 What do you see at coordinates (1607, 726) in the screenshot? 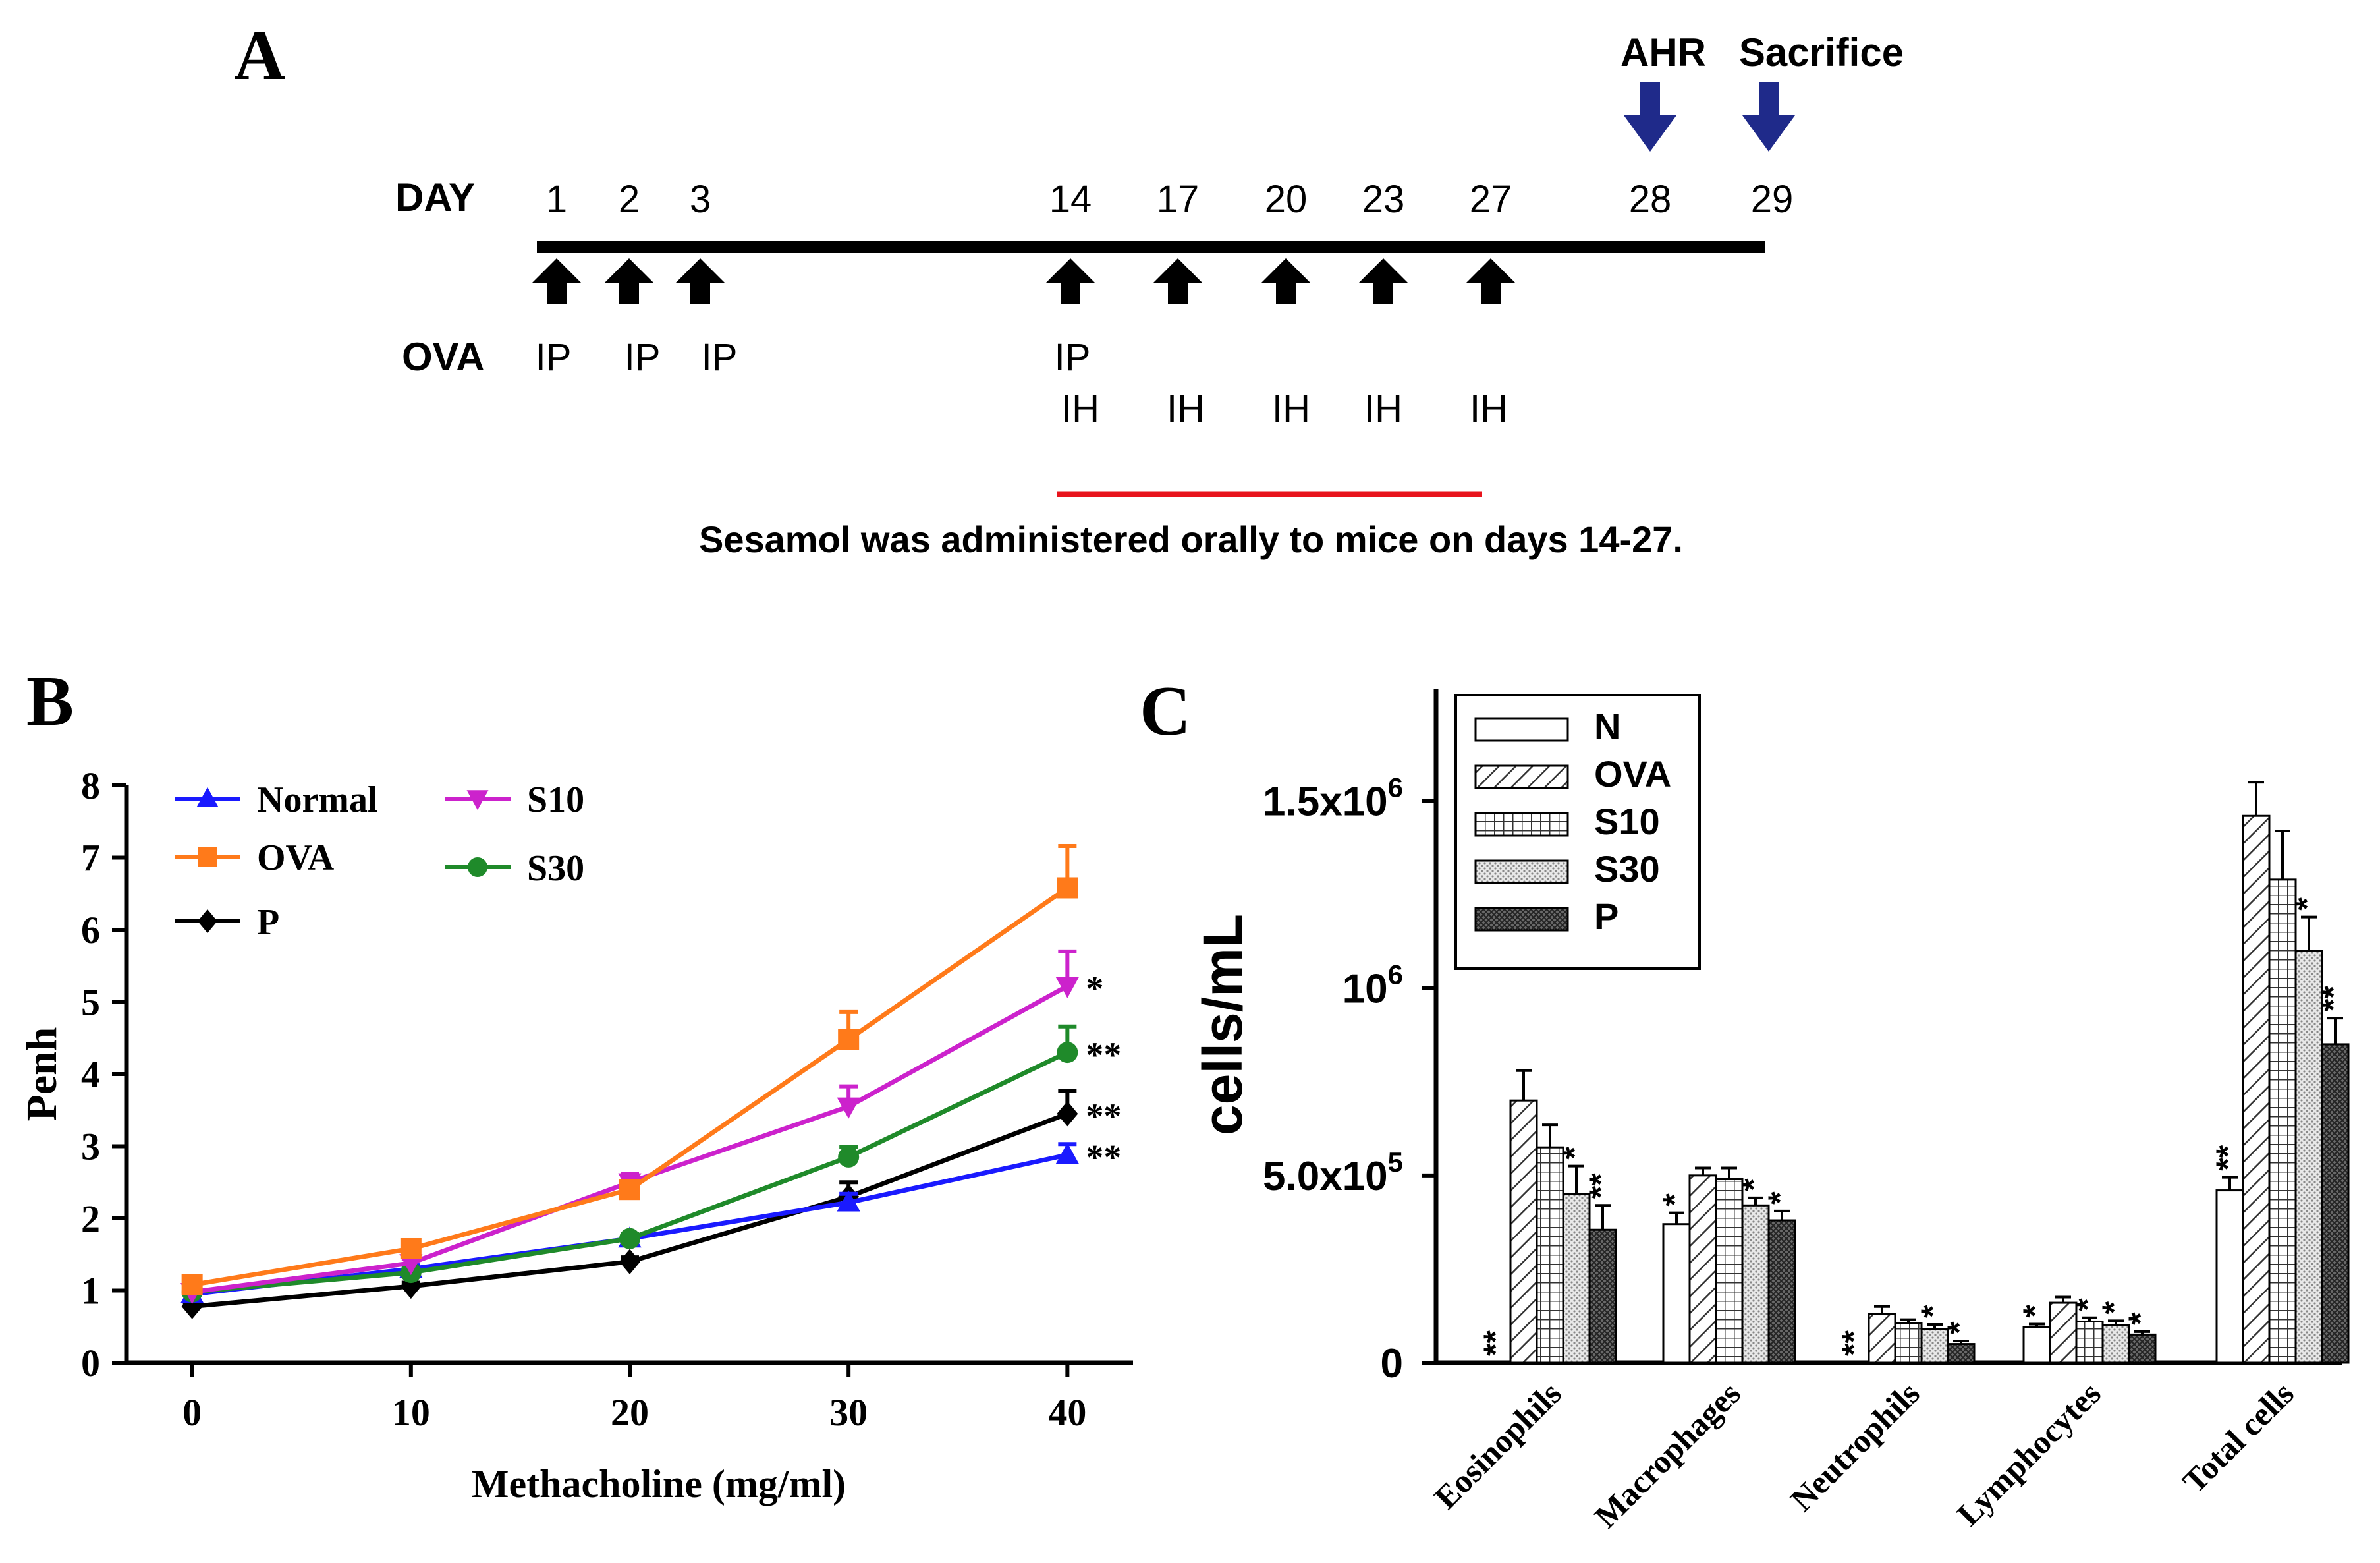
I see `c-legend-label: N` at bounding box center [1607, 726].